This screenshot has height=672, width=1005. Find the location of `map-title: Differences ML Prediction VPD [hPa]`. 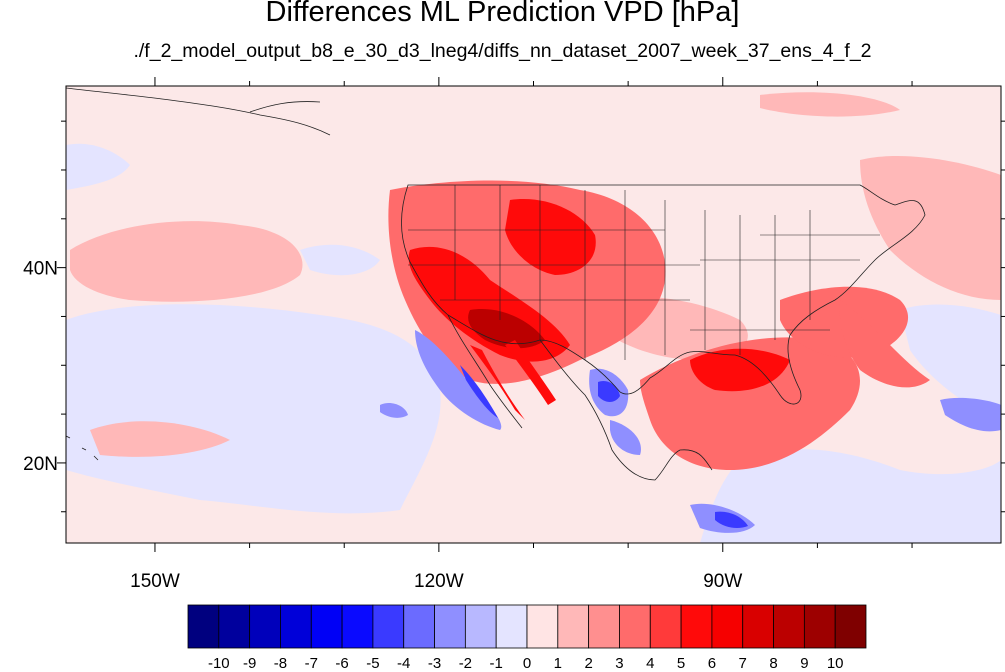

map-title: Differences ML Prediction VPD [hPa] is located at coordinates (502, 14).